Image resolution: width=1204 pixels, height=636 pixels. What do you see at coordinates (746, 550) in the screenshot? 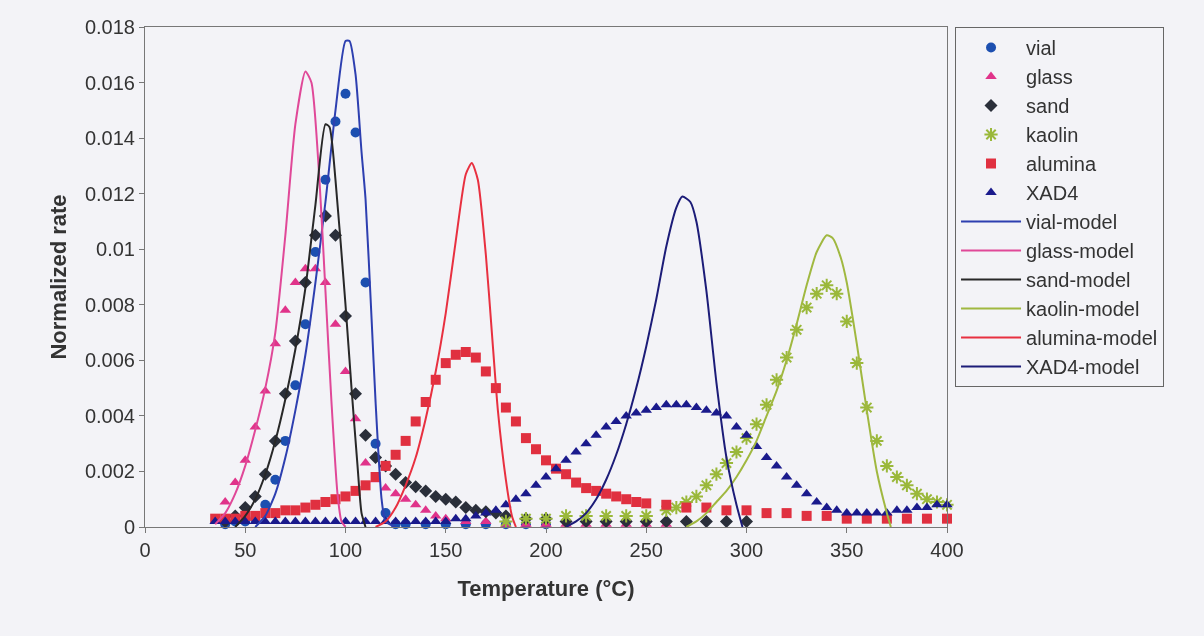
I see `x-tick-label: 300` at bounding box center [746, 550].